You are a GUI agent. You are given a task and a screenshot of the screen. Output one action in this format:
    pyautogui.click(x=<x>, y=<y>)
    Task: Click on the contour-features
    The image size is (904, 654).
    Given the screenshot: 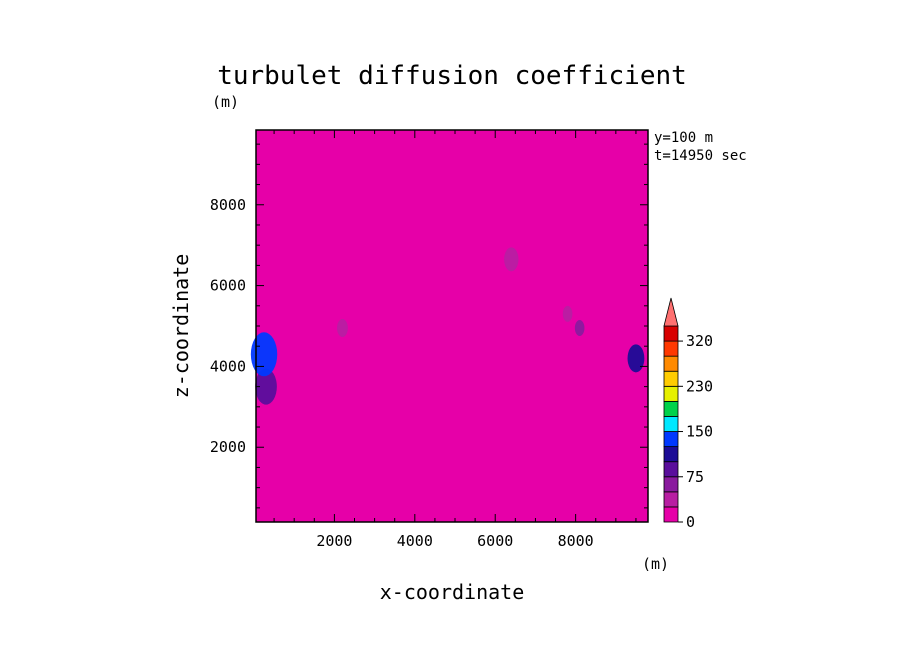 What is the action you would take?
    pyautogui.click(x=447, y=326)
    